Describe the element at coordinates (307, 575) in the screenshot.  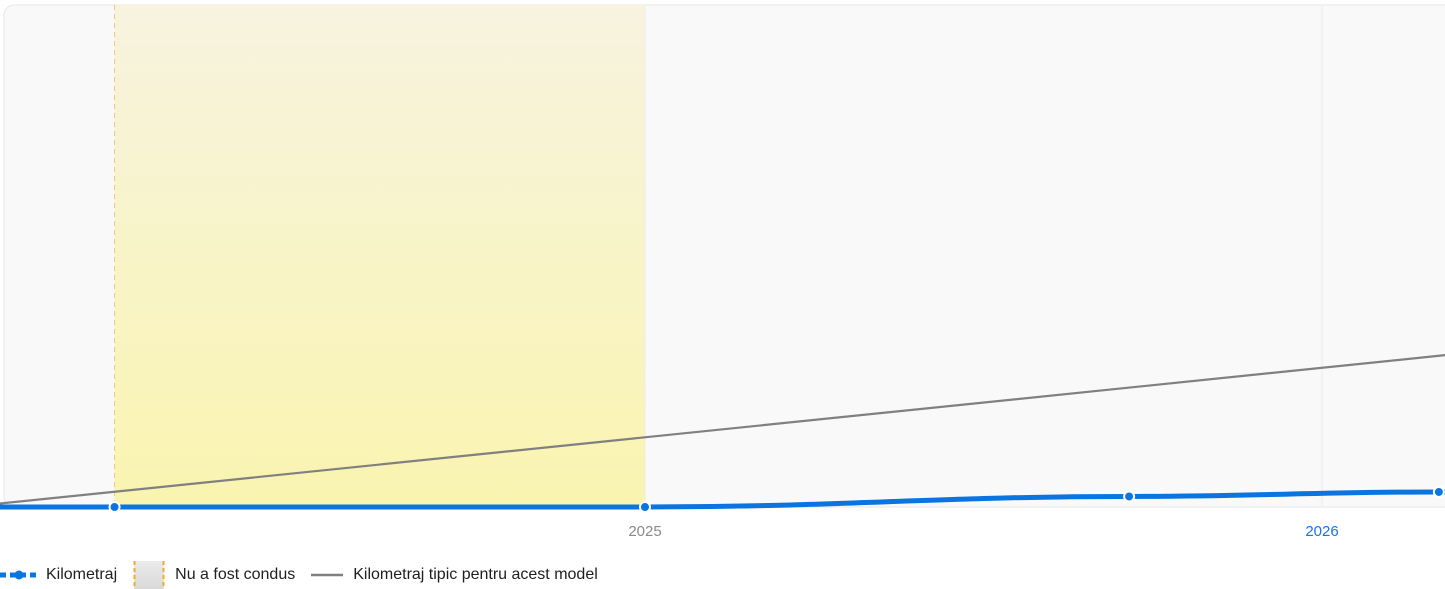
I see `legend: Kilometraj Nu a fost condus Kilometraj` at that location.